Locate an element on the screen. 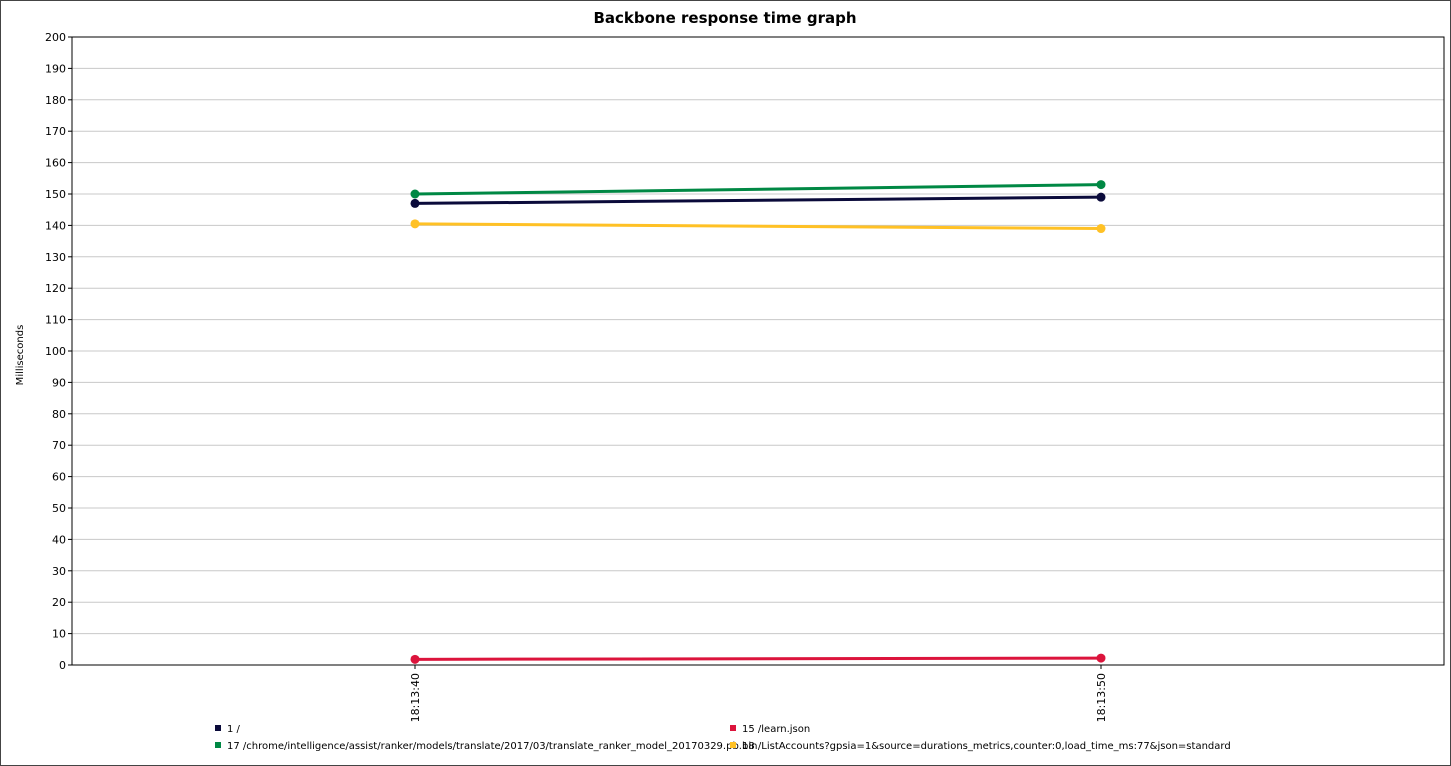 This screenshot has height=766, width=1451. y-tick-label: 50 is located at coordinates (59, 508).